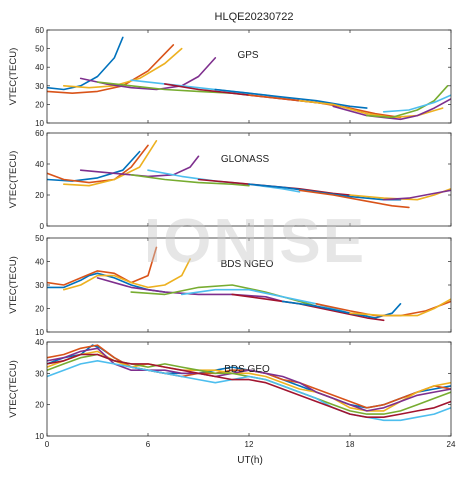 The height and width of the screenshot is (479, 474). Describe the element at coordinates (39, 262) in the screenshot. I see `y-tick-label-bds-ngeo: 40` at that location.